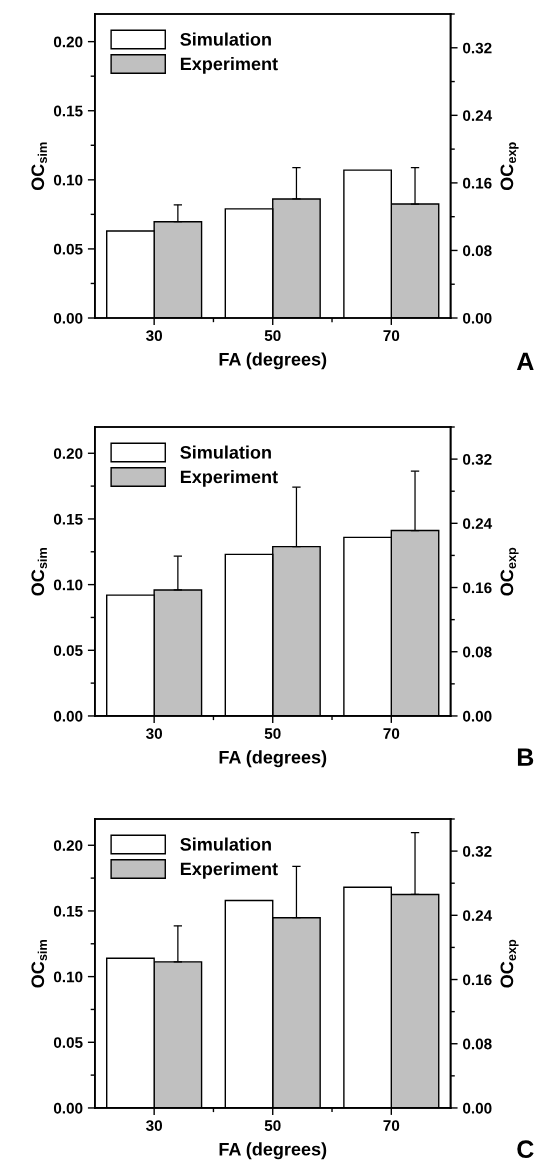 The width and height of the screenshot is (539, 1167). I want to click on text: A, so click(525, 361).